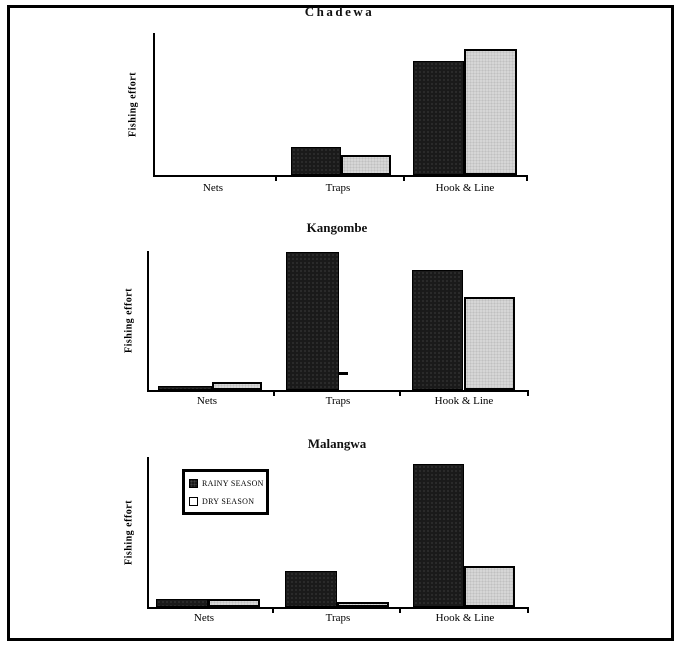  I want to click on bar-rainy-nets-kangombe, so click(185, 388).